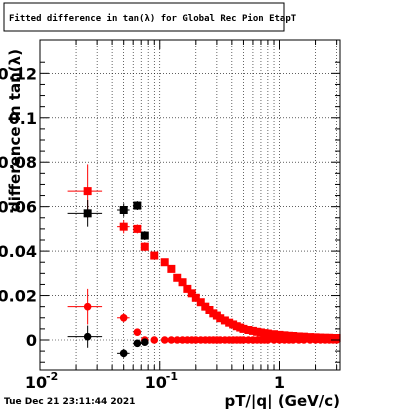 This screenshot has width=400, height=409. I want to click on y-tick-label: 0.1, so click(23, 118).